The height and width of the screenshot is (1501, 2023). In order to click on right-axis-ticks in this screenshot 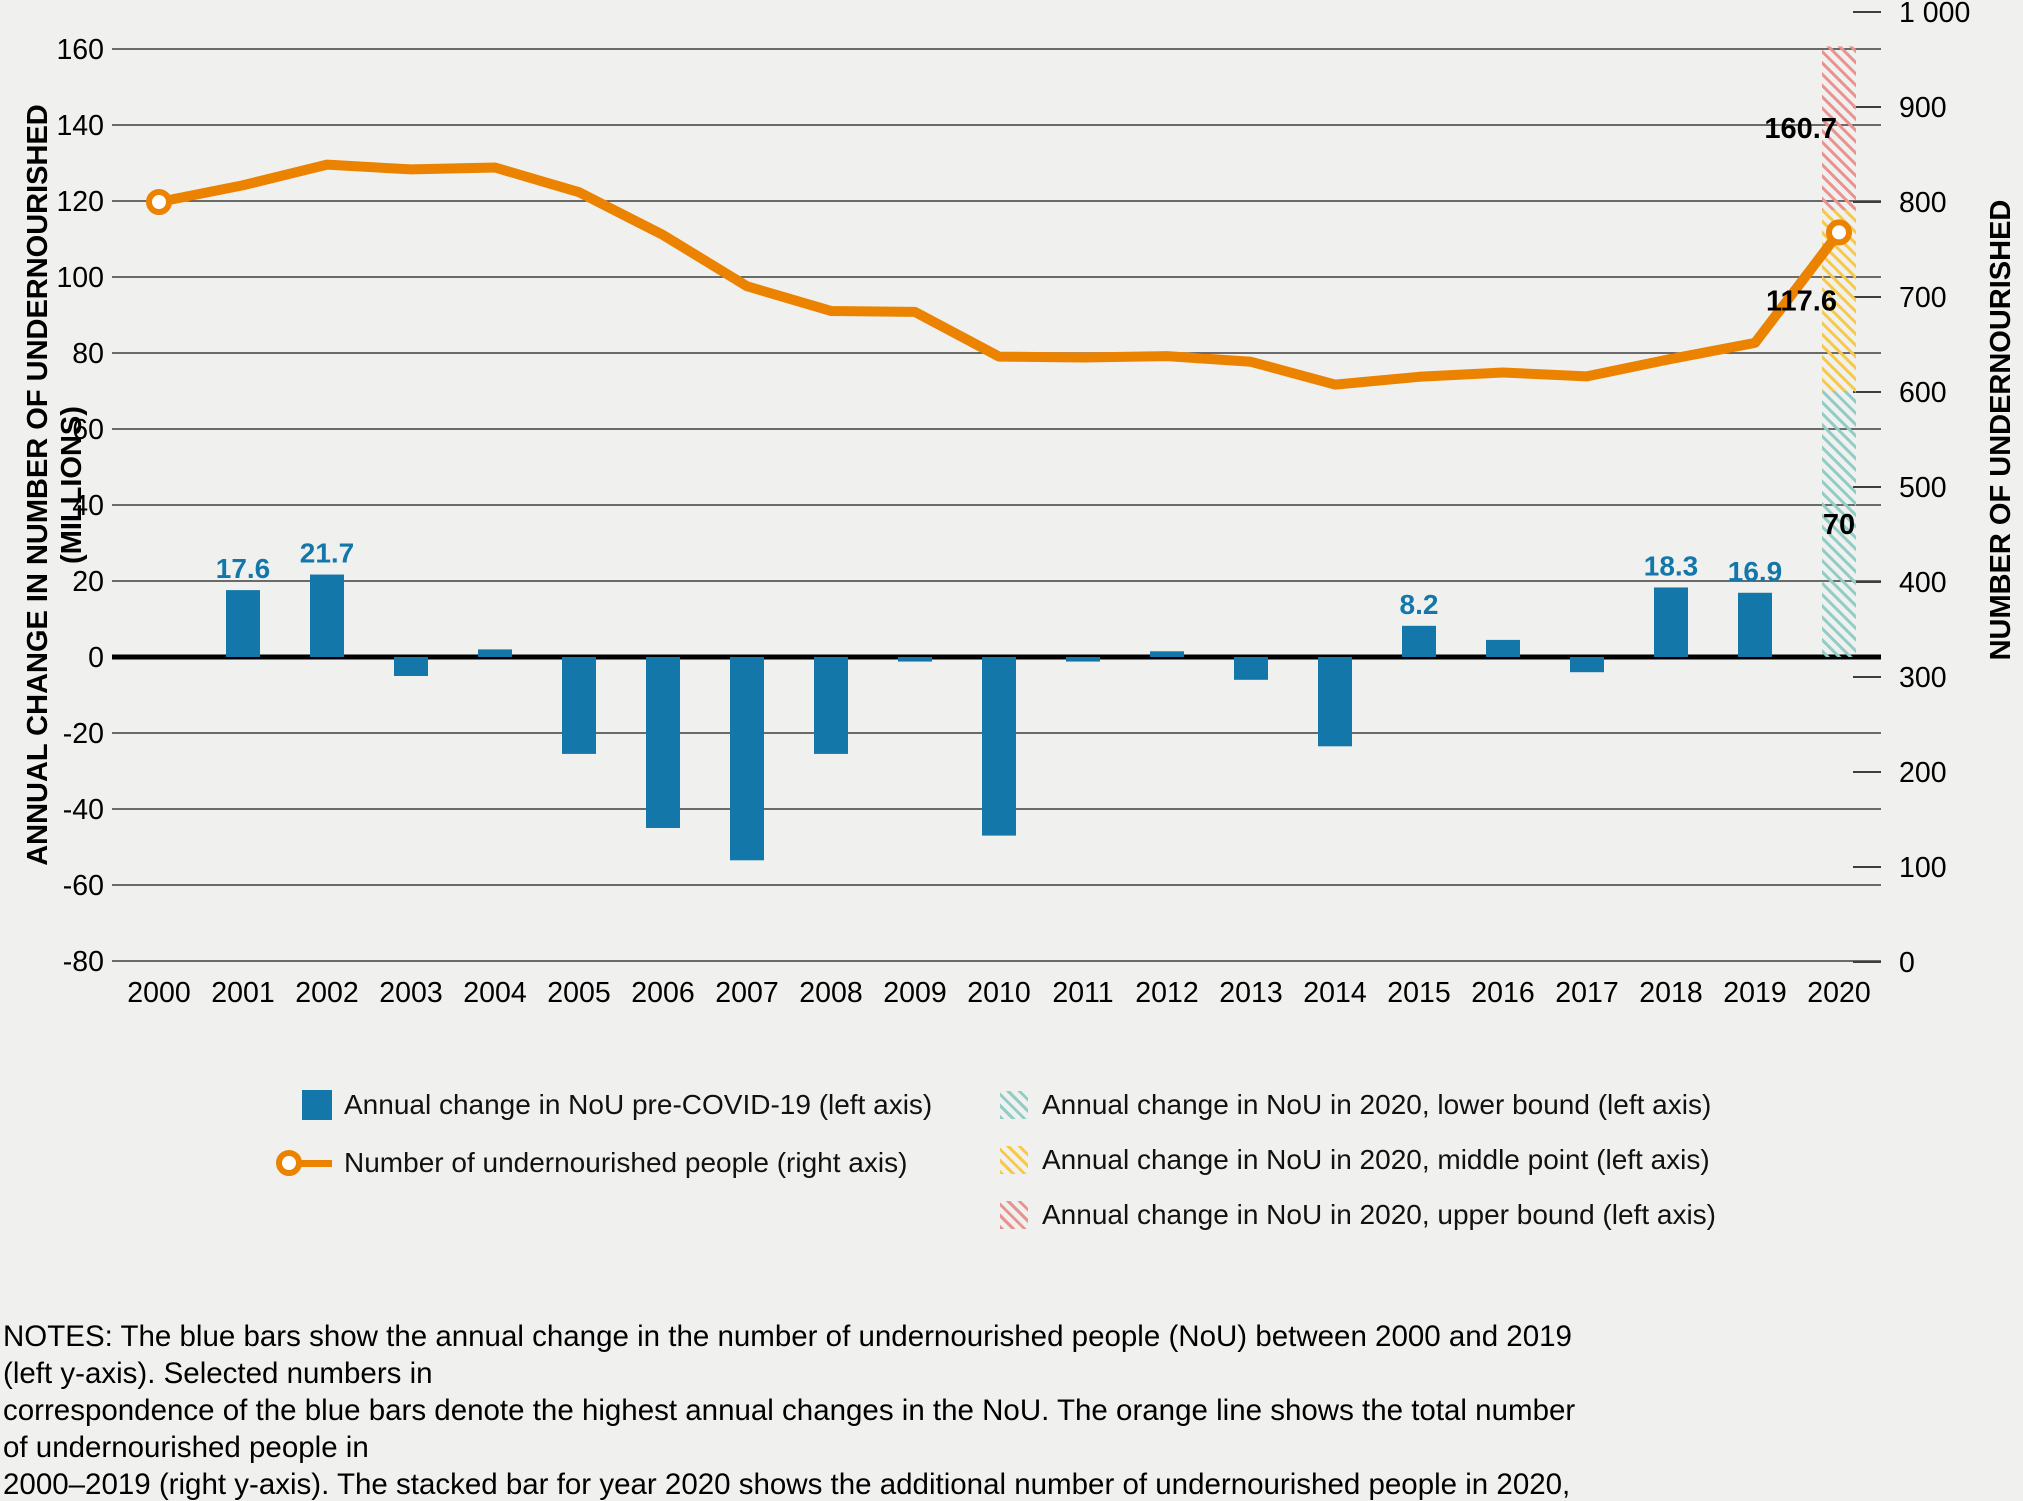, I will do `click(1867, 487)`.